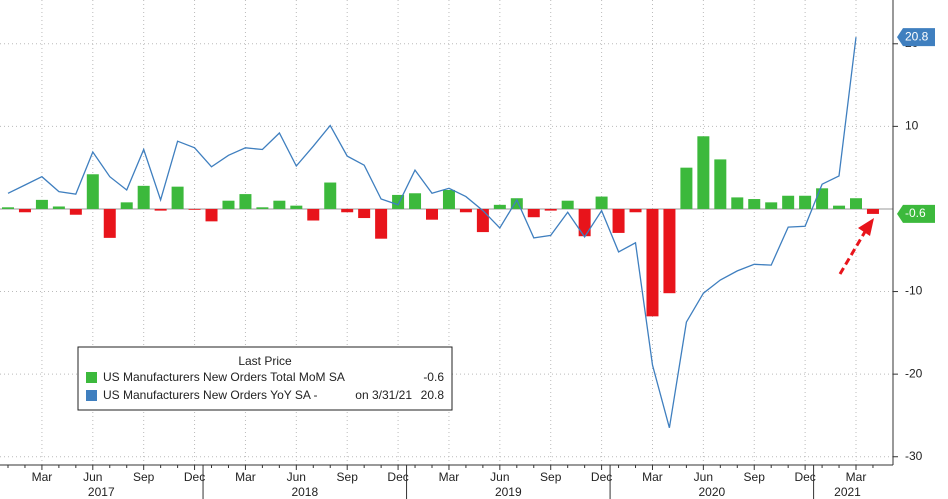 This screenshot has height=499, width=948. I want to click on y-tick-label: -10, so click(914, 291).